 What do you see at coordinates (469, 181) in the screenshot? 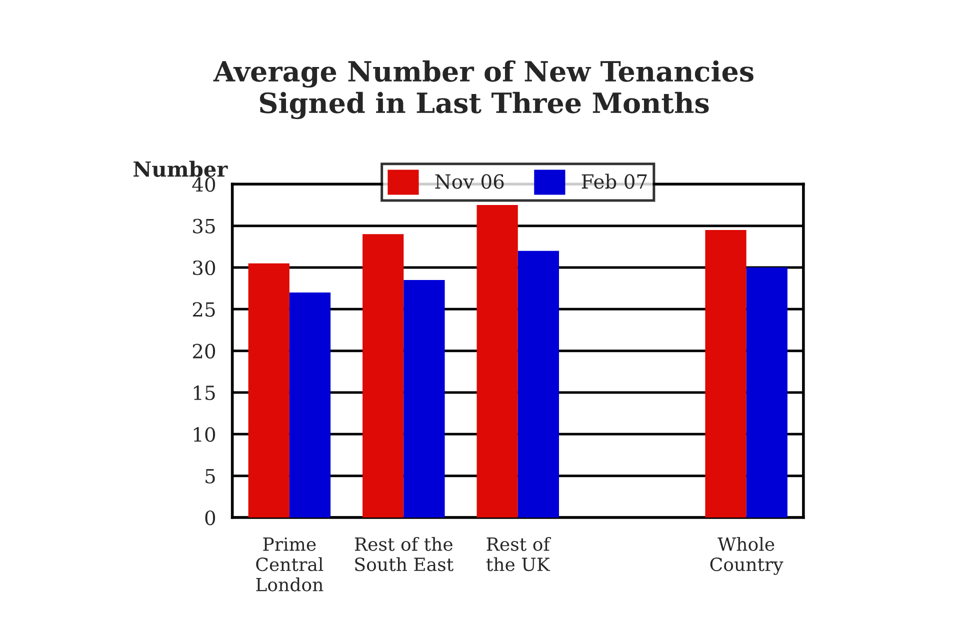
I see `legend-label: Nov 06` at bounding box center [469, 181].